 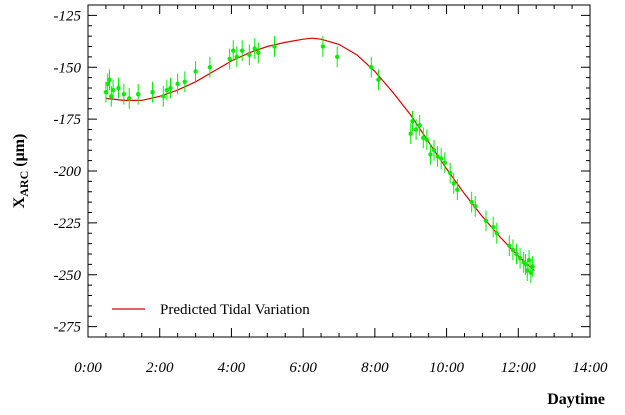 What do you see at coordinates (576, 399) in the screenshot?
I see `x-axis-title: Daytime` at bounding box center [576, 399].